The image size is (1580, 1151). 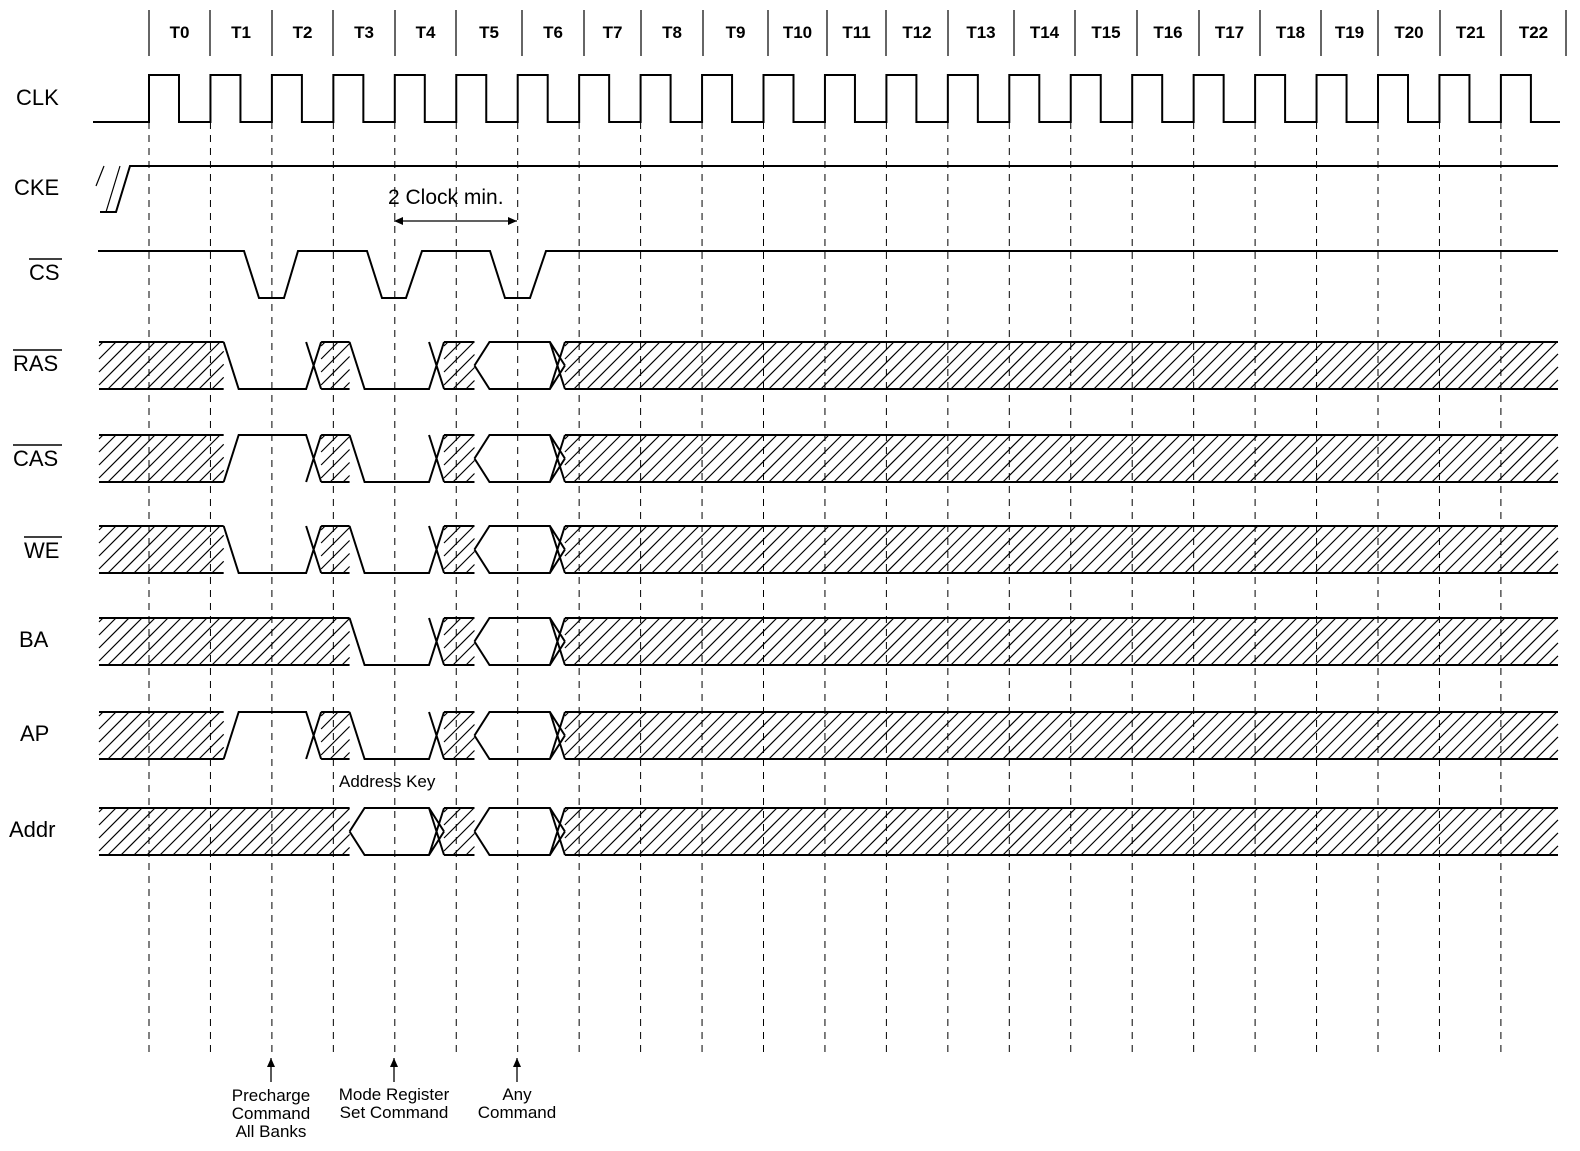 I want to click on any-command-label-line2: Command, so click(x=517, y=1112).